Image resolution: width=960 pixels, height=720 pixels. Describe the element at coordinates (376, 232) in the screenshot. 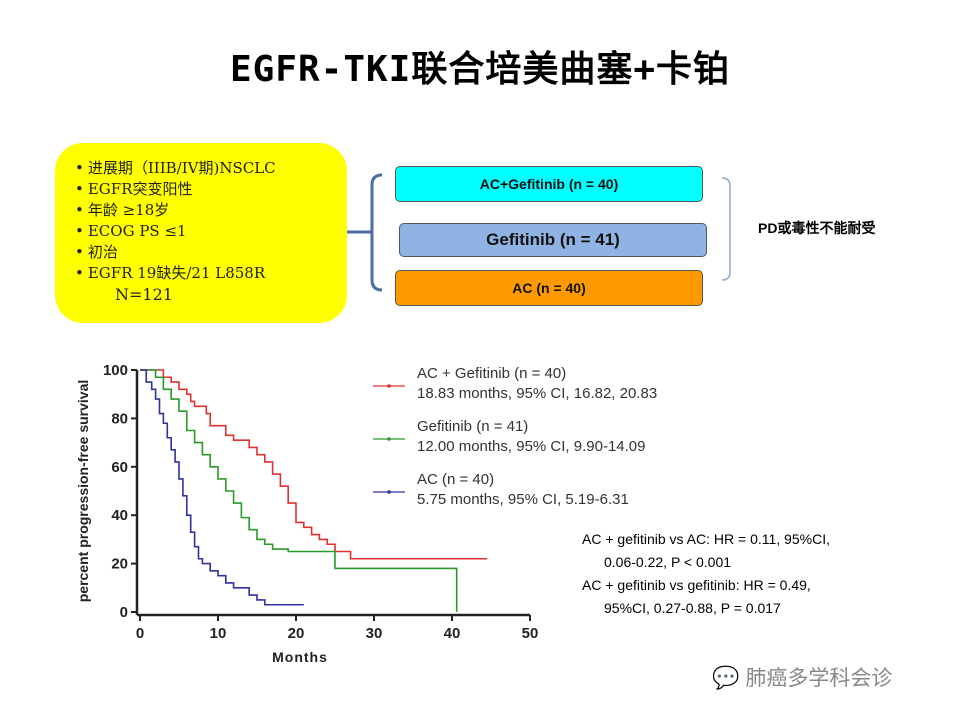

I see `left-brace` at that location.